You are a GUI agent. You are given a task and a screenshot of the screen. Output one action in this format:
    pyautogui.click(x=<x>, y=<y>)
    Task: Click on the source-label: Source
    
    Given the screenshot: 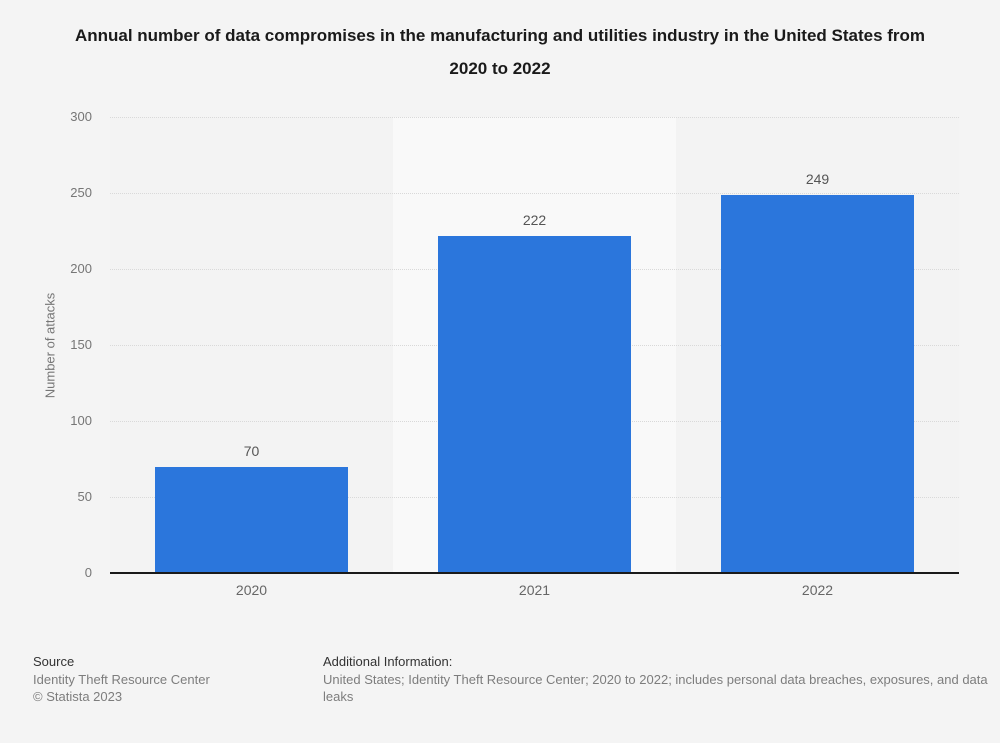 What is the action you would take?
    pyautogui.click(x=54, y=661)
    